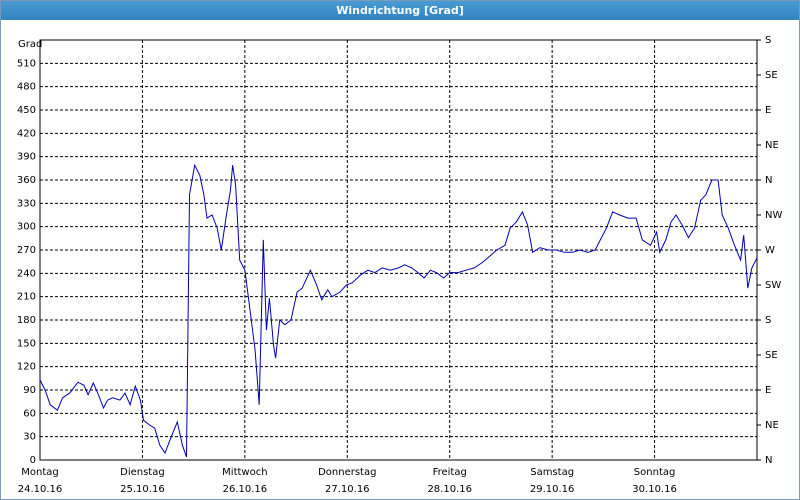 This screenshot has height=500, width=800. What do you see at coordinates (773, 215) in the screenshot?
I see `y2-tick-label: NW` at bounding box center [773, 215].